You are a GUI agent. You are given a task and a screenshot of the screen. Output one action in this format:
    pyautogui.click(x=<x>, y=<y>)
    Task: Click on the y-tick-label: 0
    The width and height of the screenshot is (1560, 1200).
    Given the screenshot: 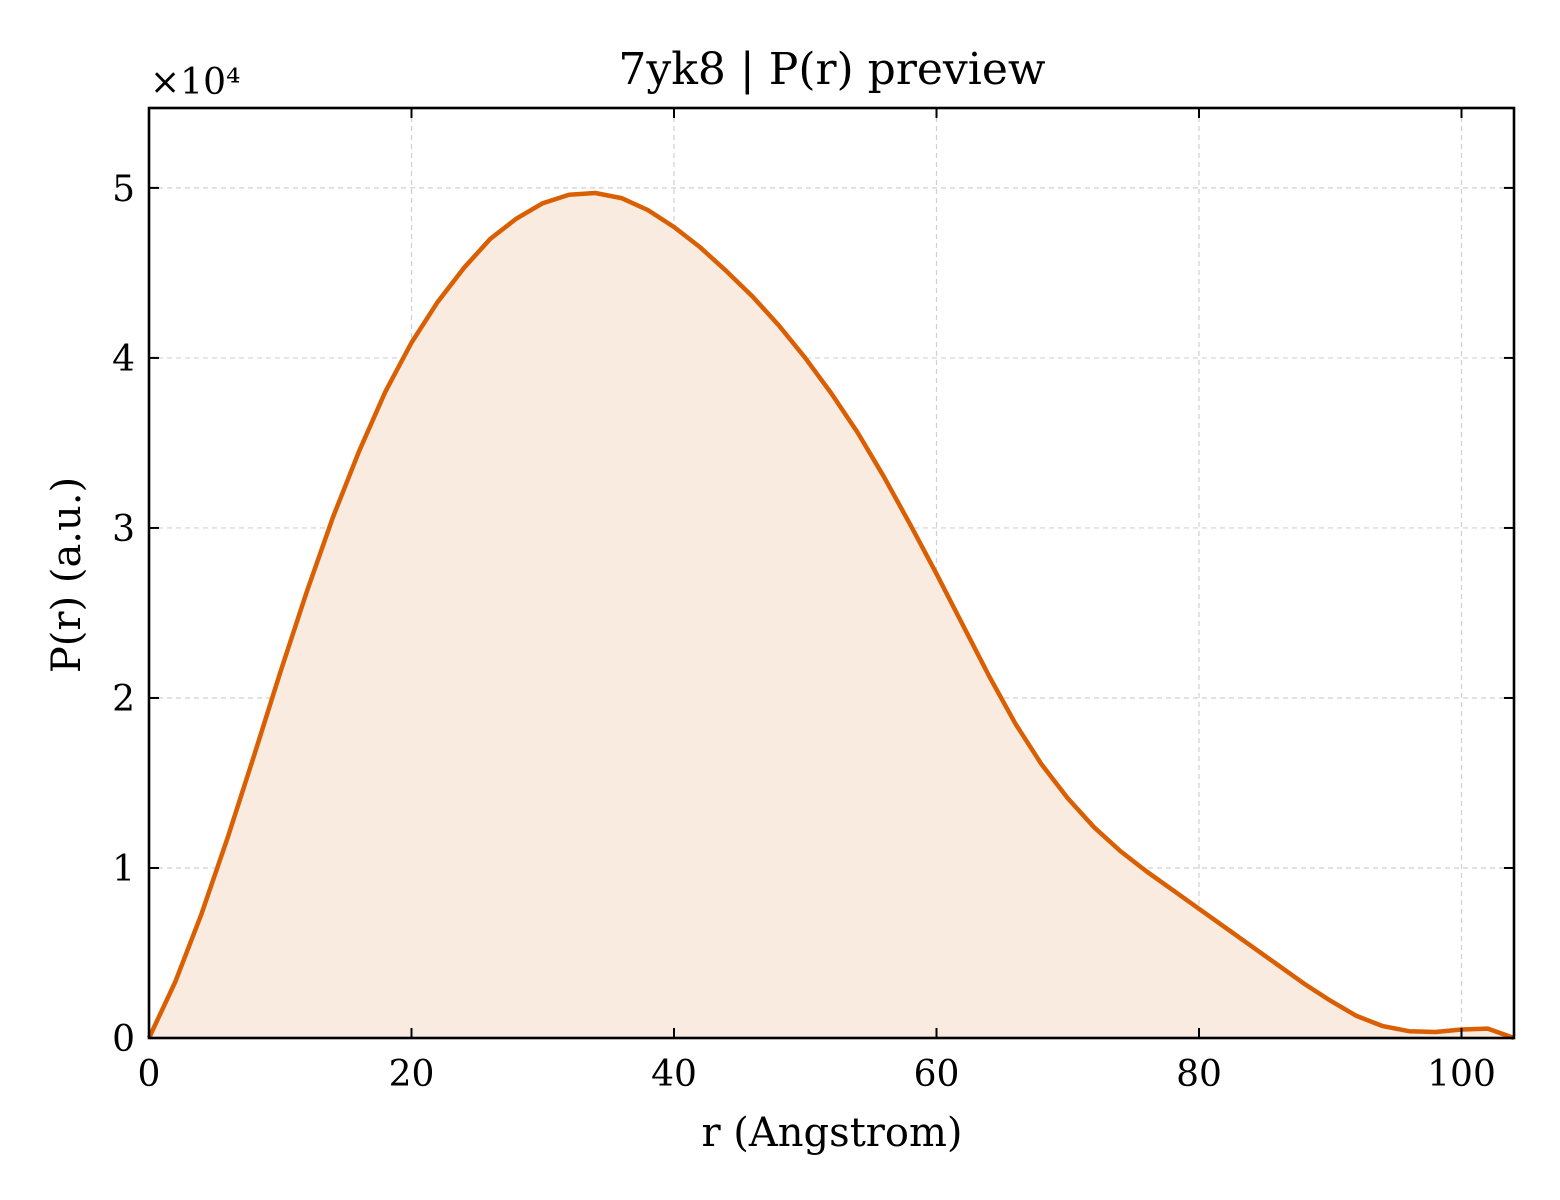 What is the action you would take?
    pyautogui.click(x=123, y=1039)
    